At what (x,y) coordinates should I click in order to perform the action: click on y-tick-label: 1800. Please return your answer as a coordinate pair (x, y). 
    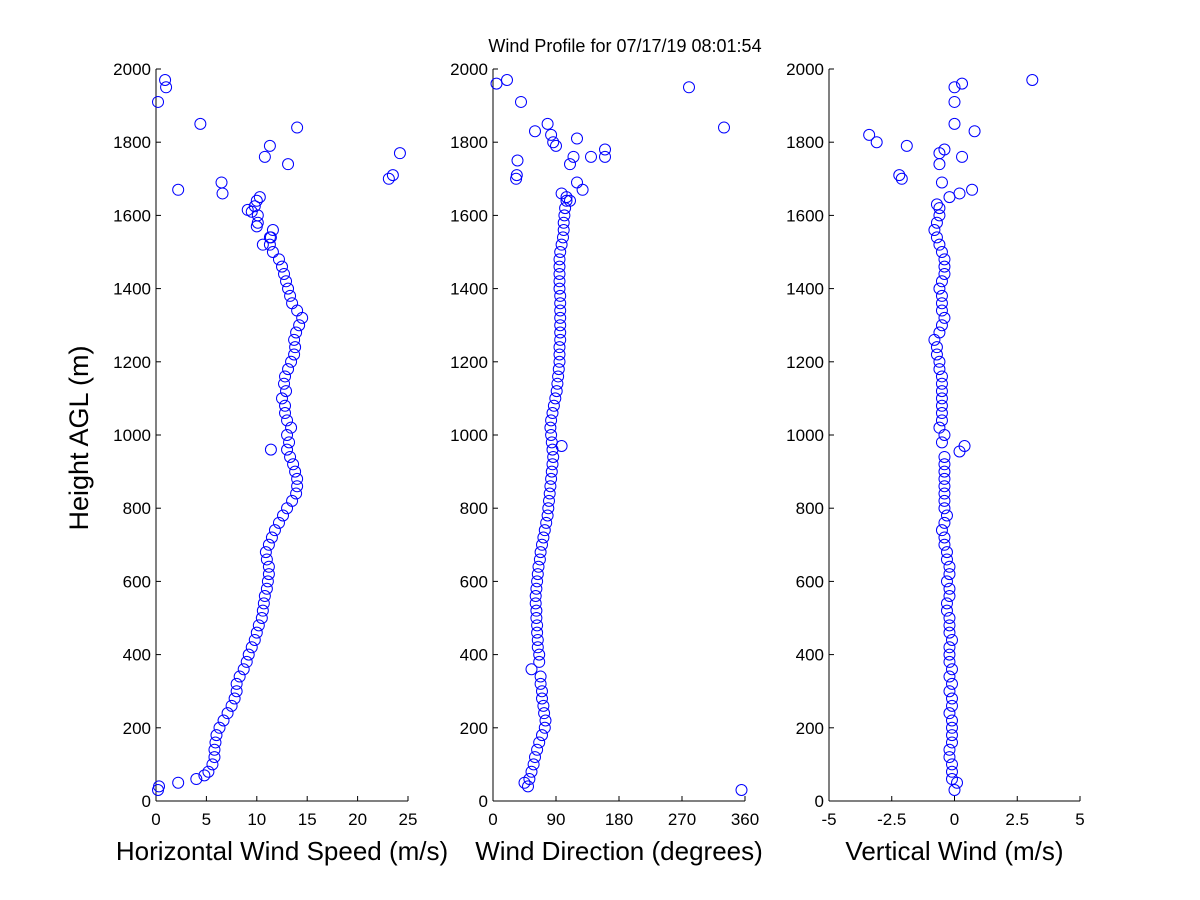
    Looking at the image, I should click on (469, 142).